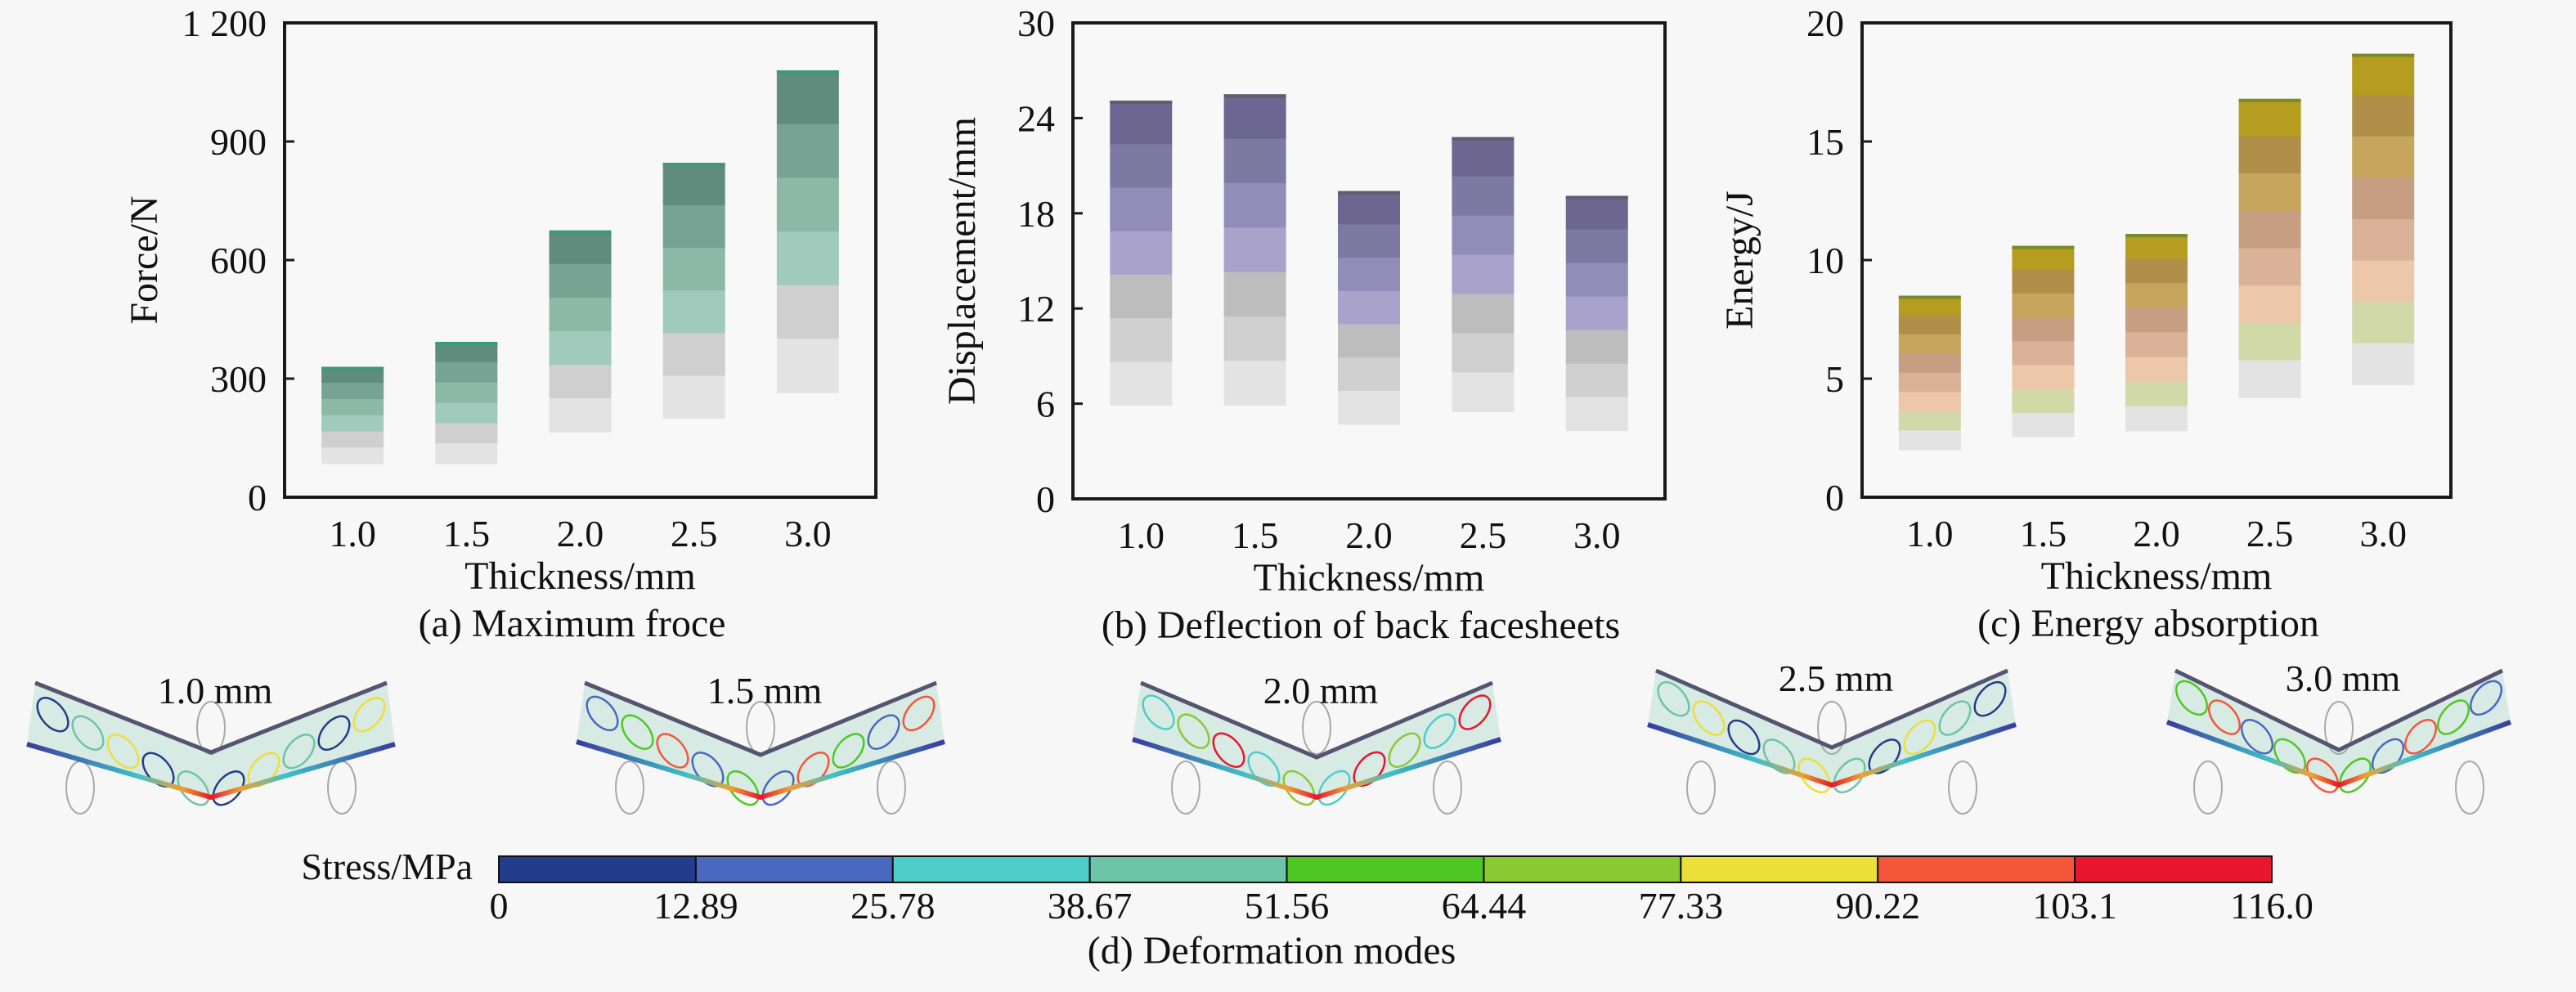 The height and width of the screenshot is (992, 2576). I want to click on colorbar-tick-label: 90.22, so click(1877, 906).